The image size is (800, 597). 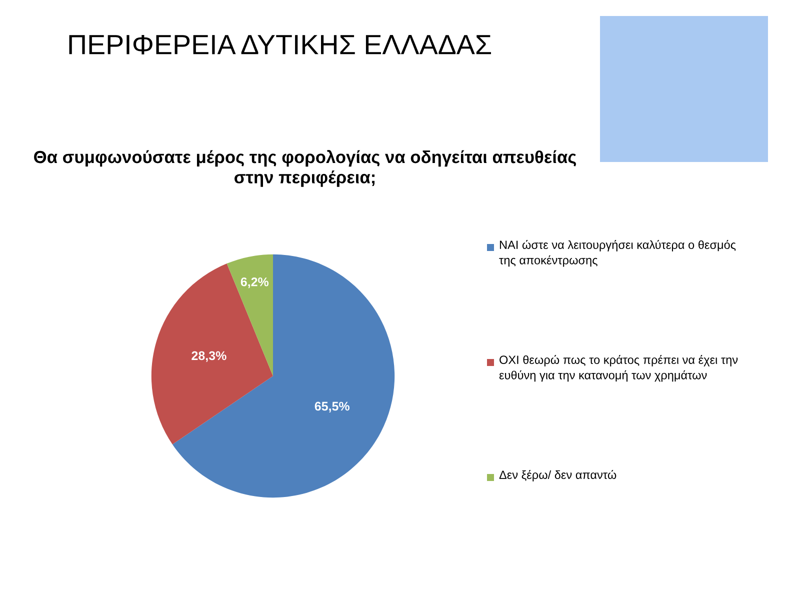 I want to click on chart-title: ΠΕΡΙΦΕΡΕΙΑ ΔΥΤΙΚΗΣ ΕΛΛΑΔΑΣ, so click(x=280, y=44).